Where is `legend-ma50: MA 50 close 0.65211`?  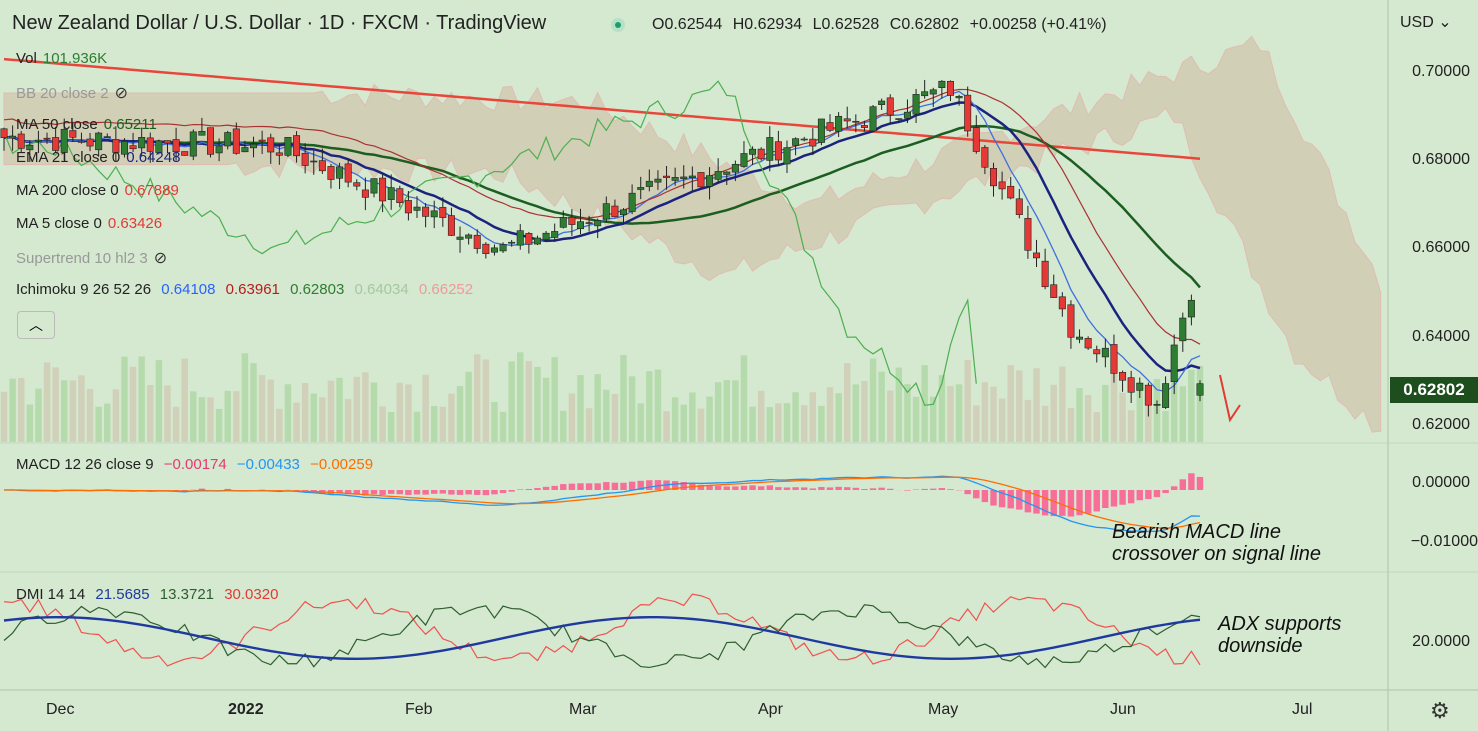
legend-ma50: MA 50 close 0.65211 is located at coordinates (89, 124).